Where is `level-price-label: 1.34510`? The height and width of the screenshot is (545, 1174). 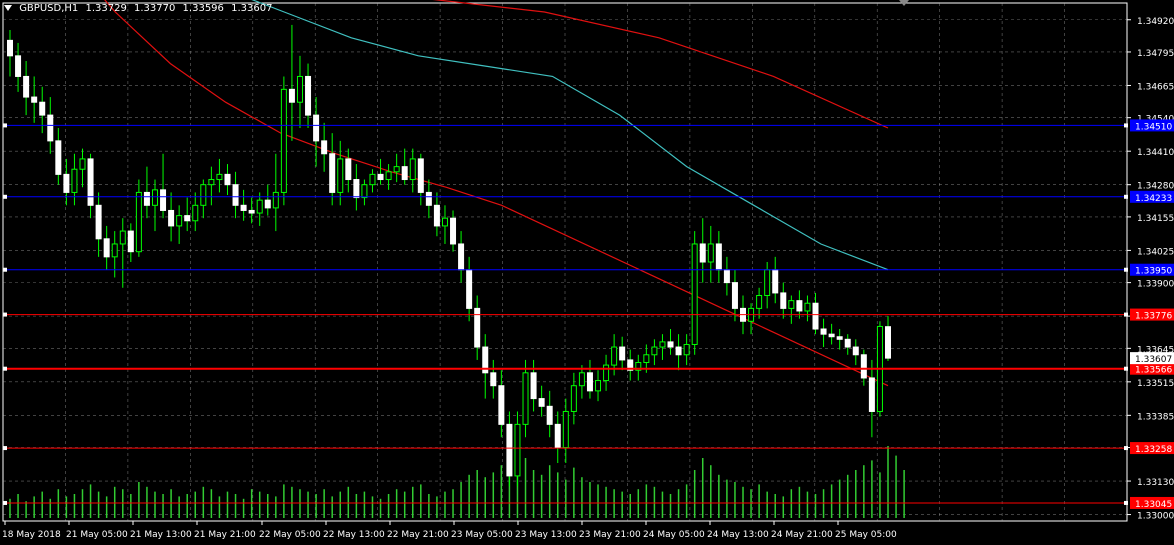
level-price-label: 1.34510 is located at coordinates (1153, 127).